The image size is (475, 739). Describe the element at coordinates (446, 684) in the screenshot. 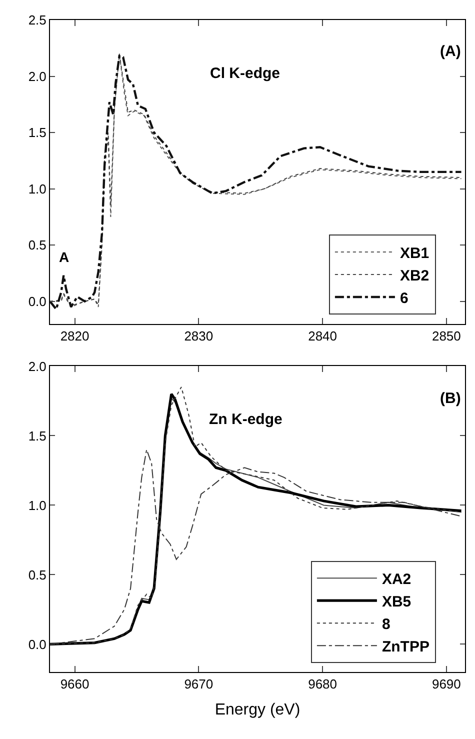

I see `x-tick-label: 9690` at that location.